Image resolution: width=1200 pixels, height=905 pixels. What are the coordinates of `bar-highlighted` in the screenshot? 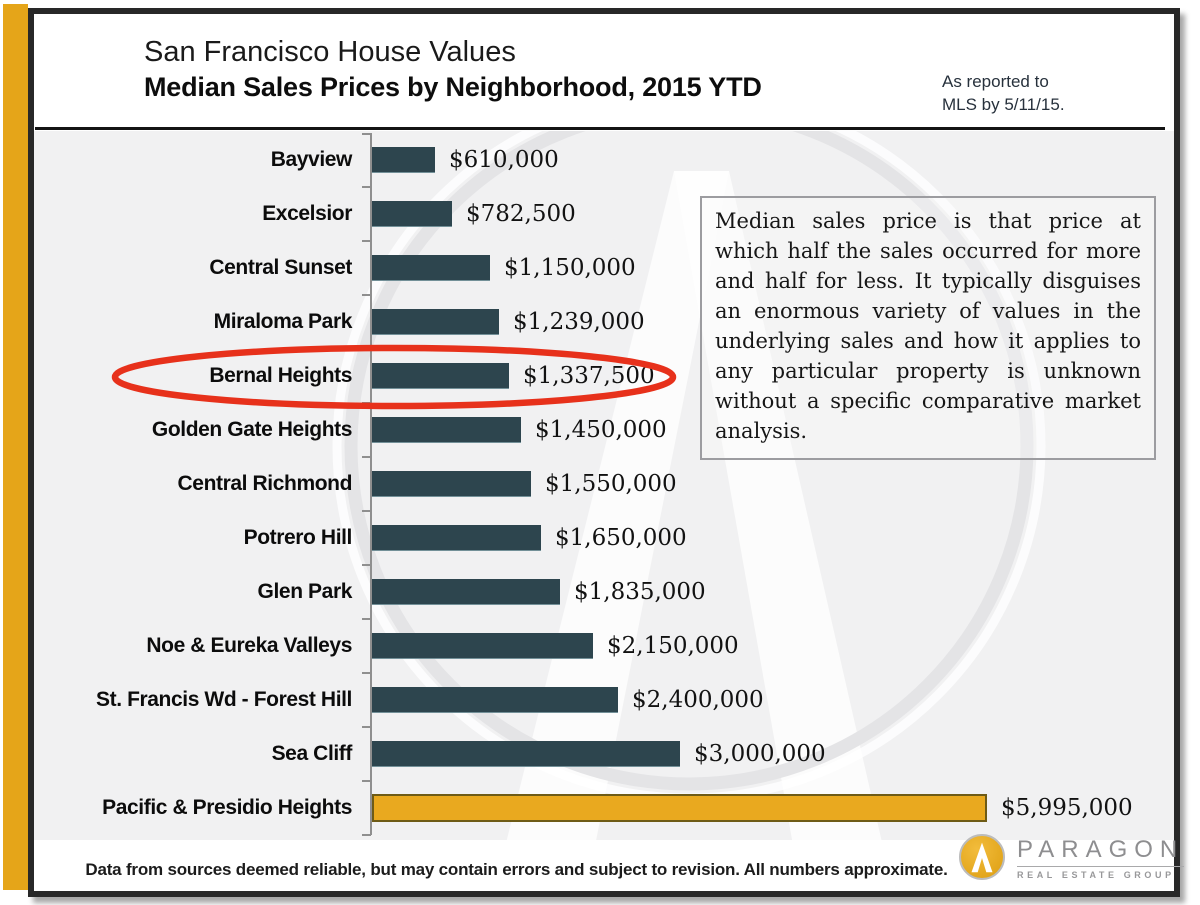 It's located at (679, 808).